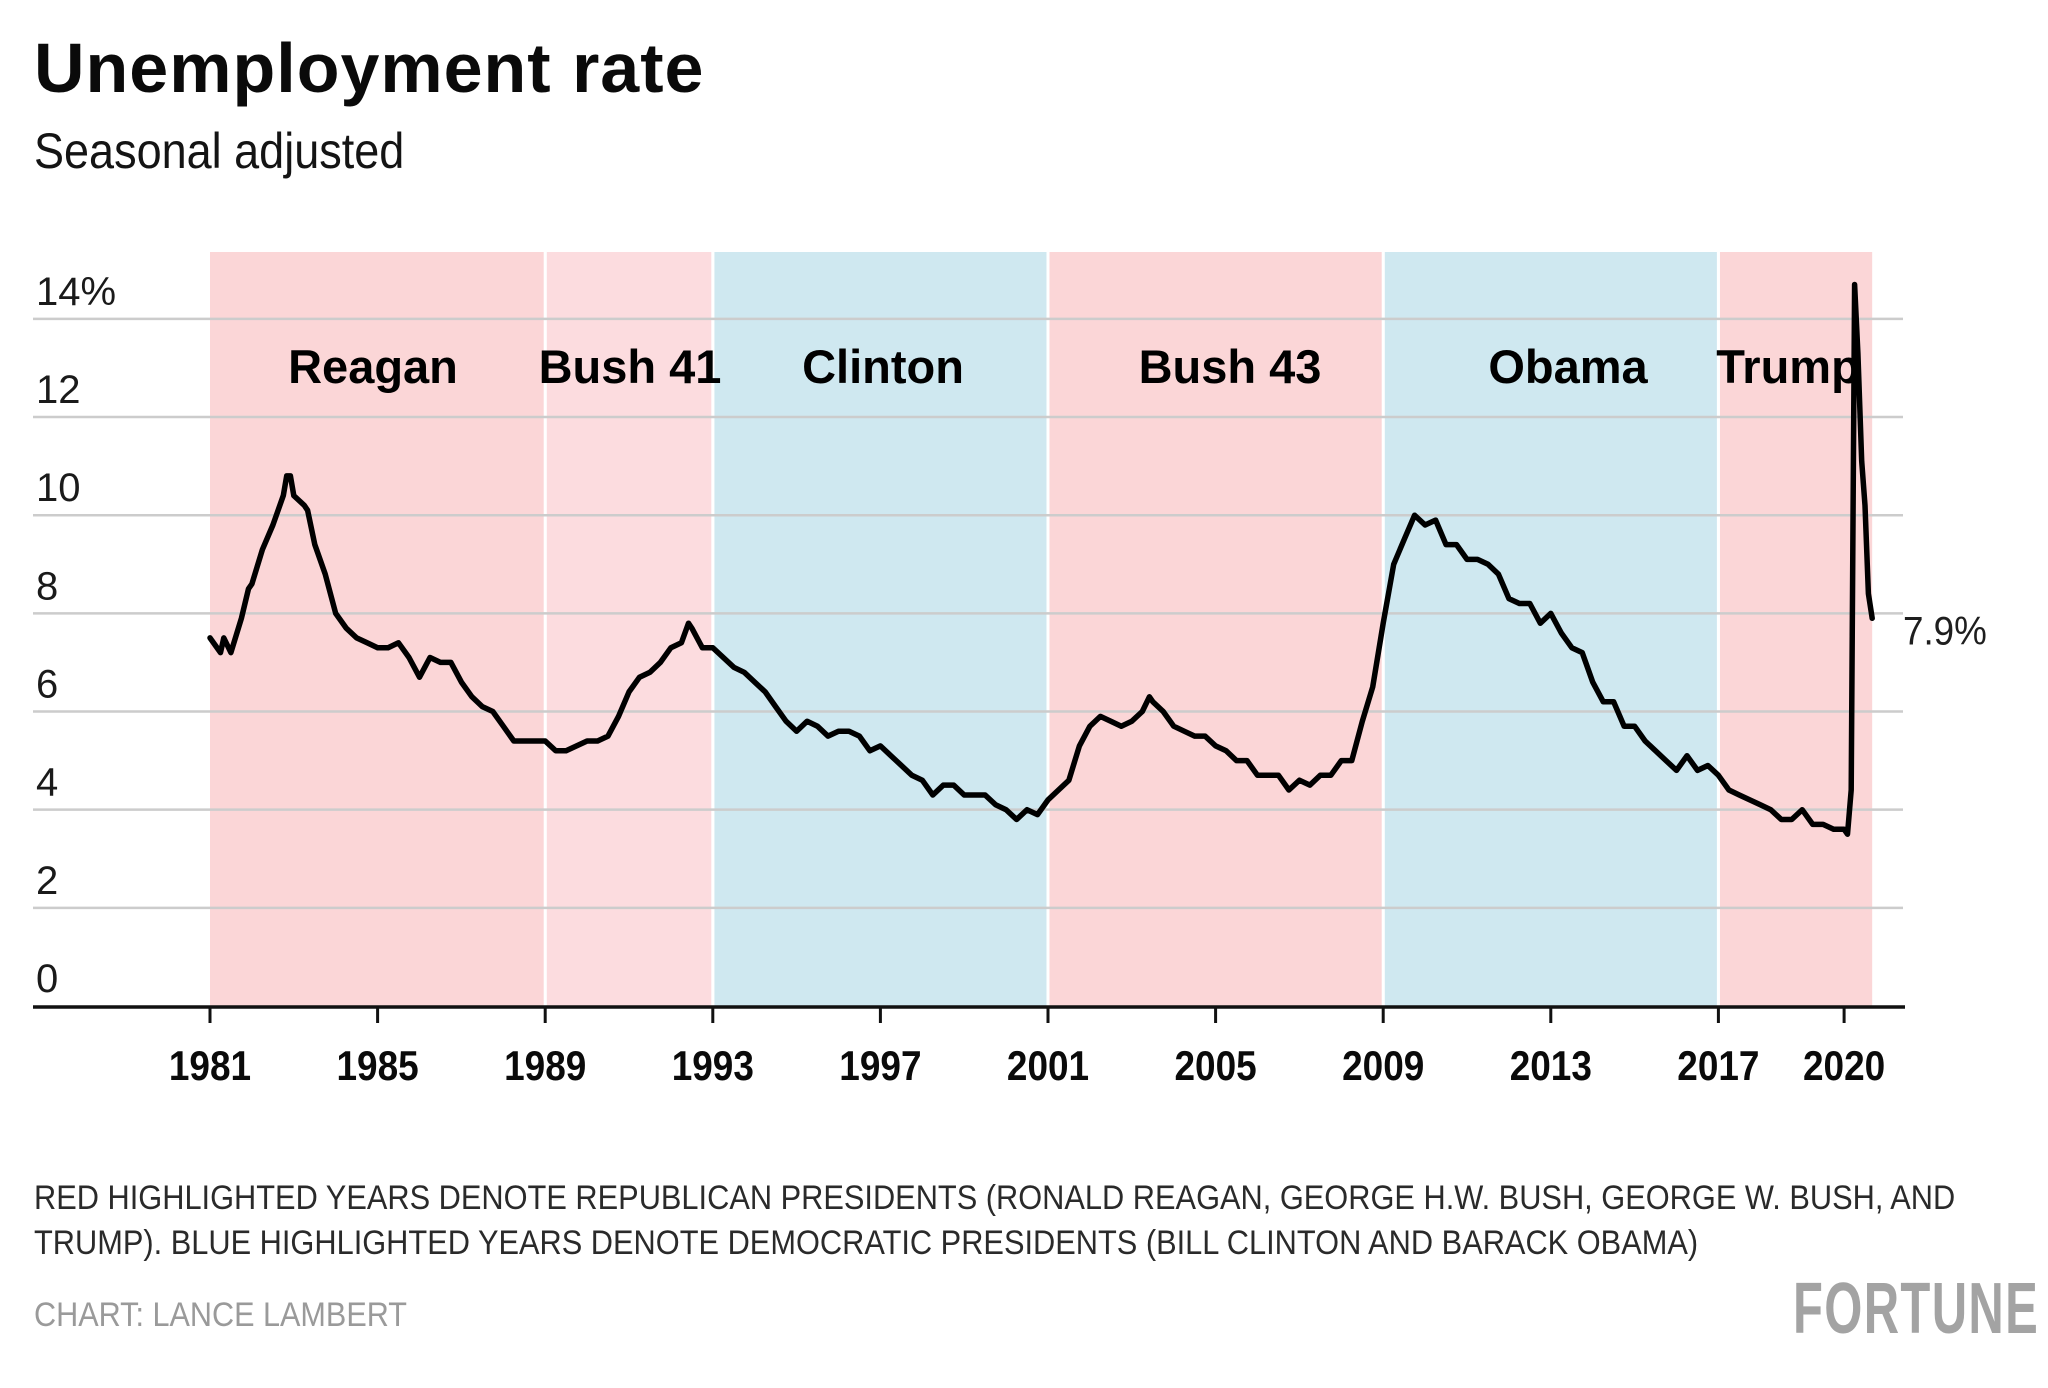 Image resolution: width=2048 pixels, height=1388 pixels. Describe the element at coordinates (220, 1315) in the screenshot. I see `chart-credit: CHART: LANCE LAMBERT` at that location.